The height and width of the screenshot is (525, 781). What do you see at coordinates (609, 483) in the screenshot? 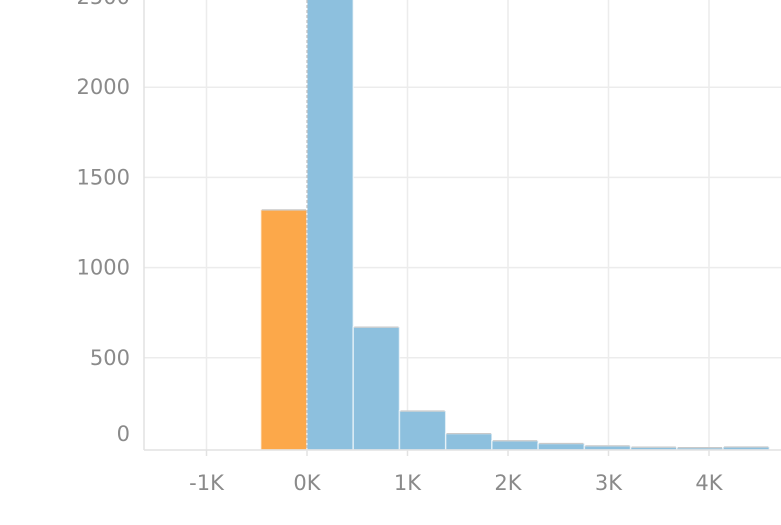
I see `x-tick-label: 3K` at bounding box center [609, 483].